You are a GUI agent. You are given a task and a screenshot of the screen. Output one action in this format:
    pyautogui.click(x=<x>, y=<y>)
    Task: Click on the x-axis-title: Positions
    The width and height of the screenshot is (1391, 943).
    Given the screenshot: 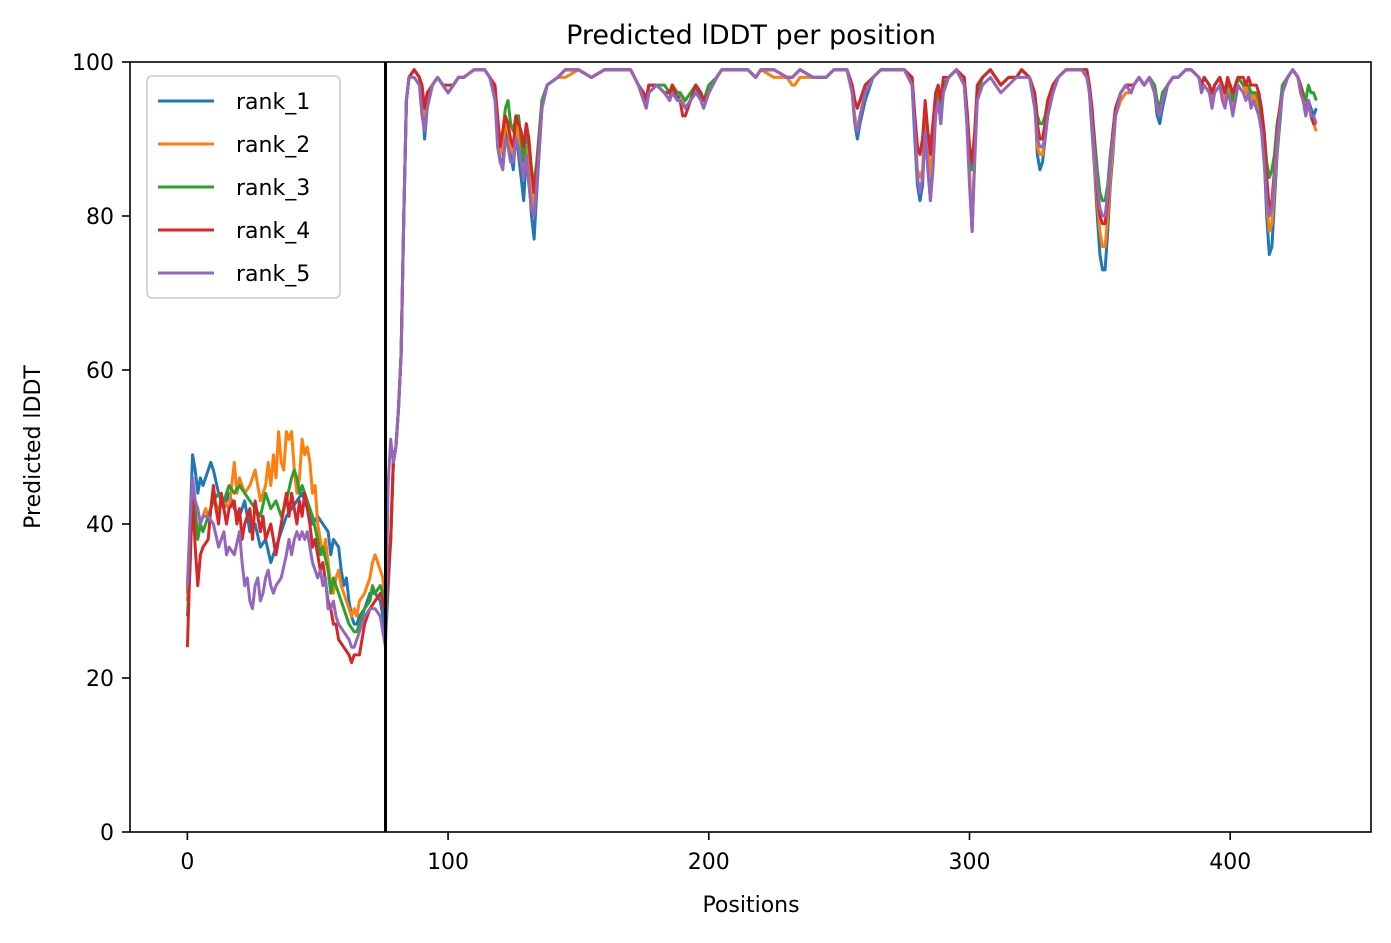 What is the action you would take?
    pyautogui.click(x=750, y=905)
    